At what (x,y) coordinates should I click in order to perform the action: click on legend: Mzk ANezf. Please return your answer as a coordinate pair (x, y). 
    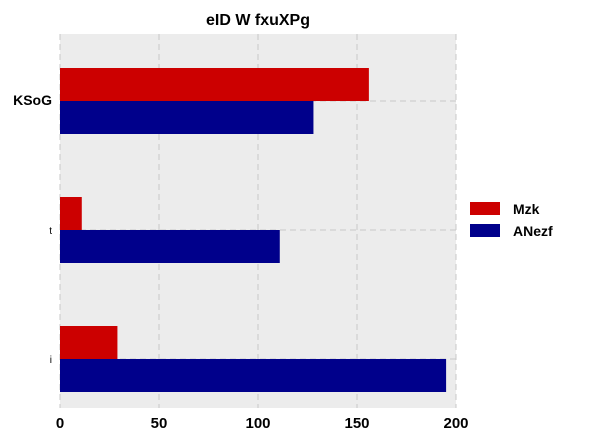
    Looking at the image, I should click on (511, 220).